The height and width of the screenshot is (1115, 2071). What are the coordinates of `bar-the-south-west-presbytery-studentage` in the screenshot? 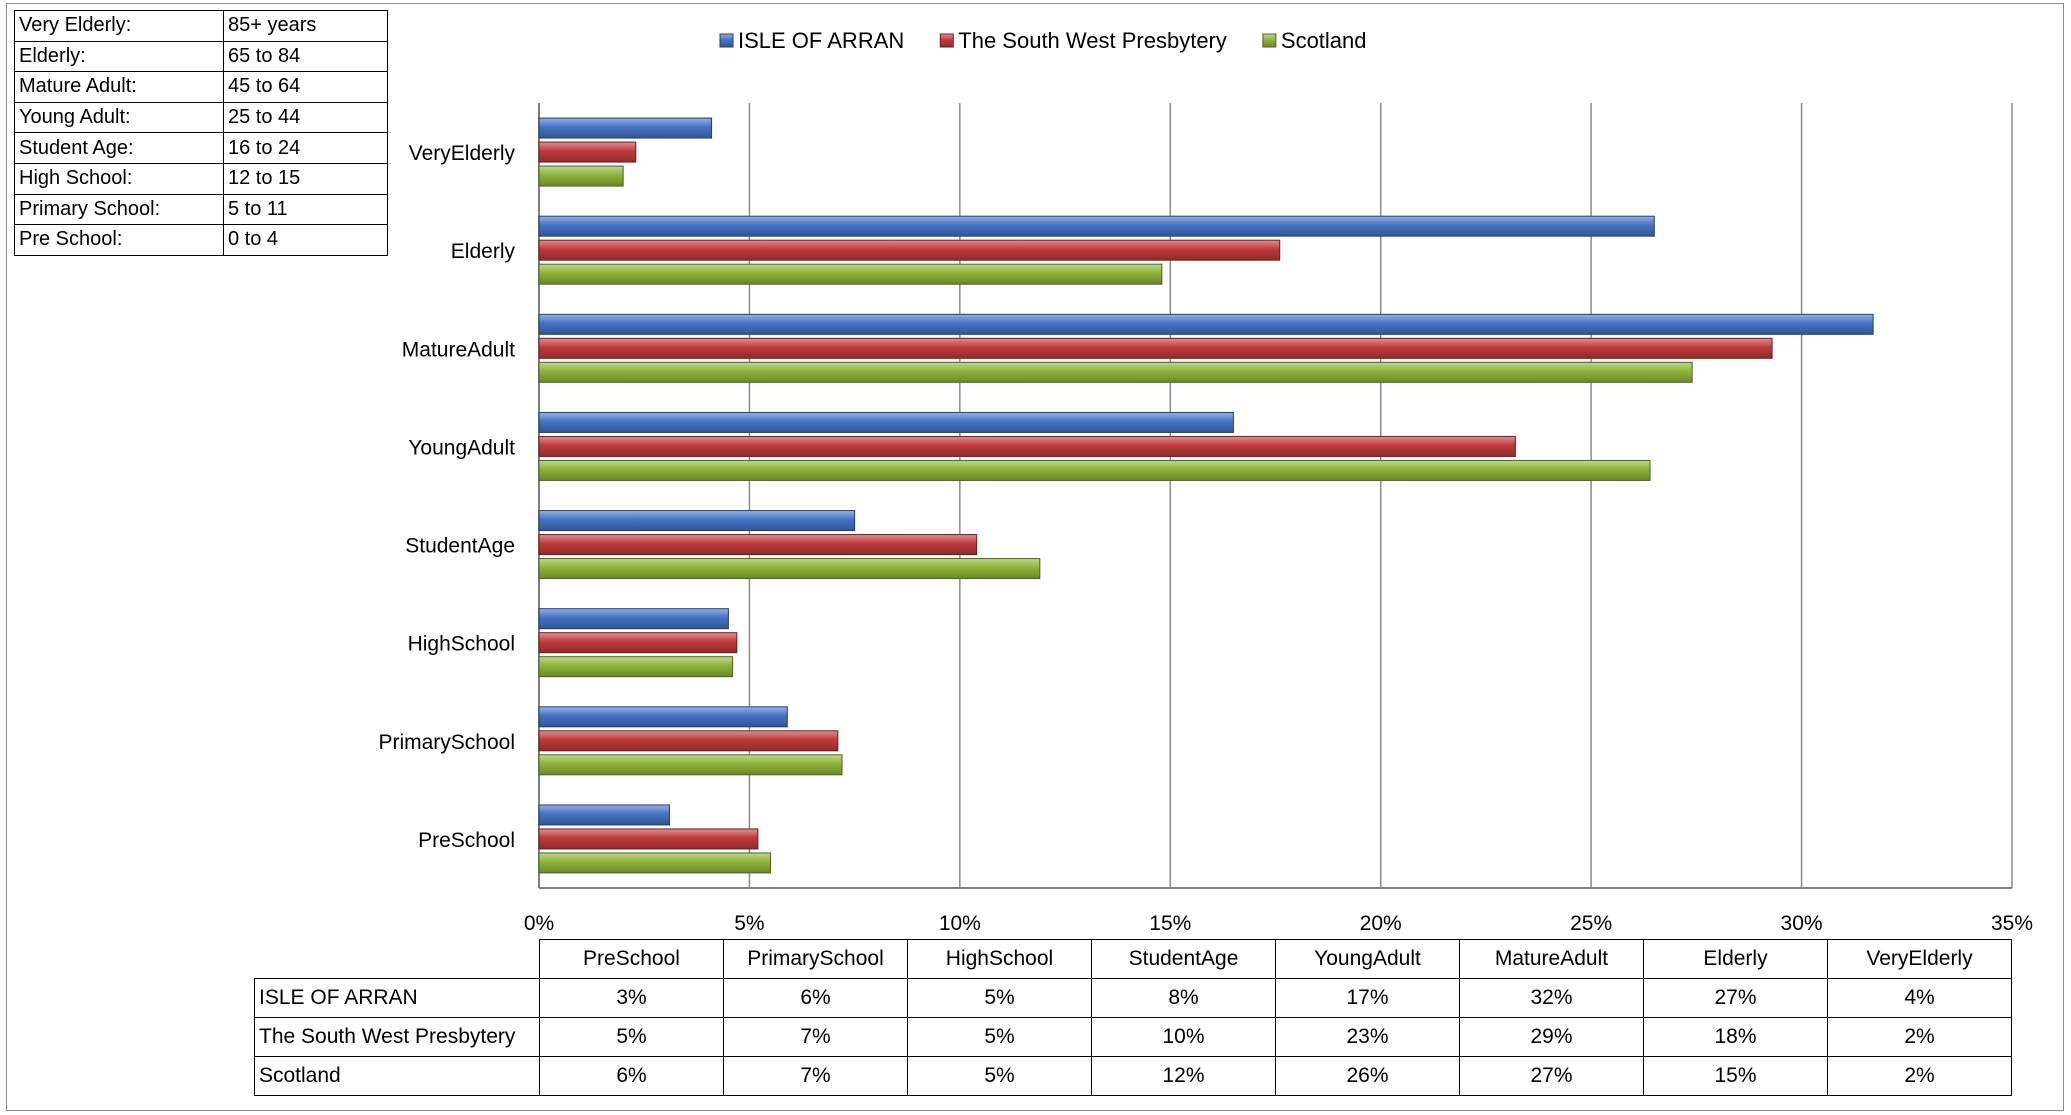 It's located at (758, 545).